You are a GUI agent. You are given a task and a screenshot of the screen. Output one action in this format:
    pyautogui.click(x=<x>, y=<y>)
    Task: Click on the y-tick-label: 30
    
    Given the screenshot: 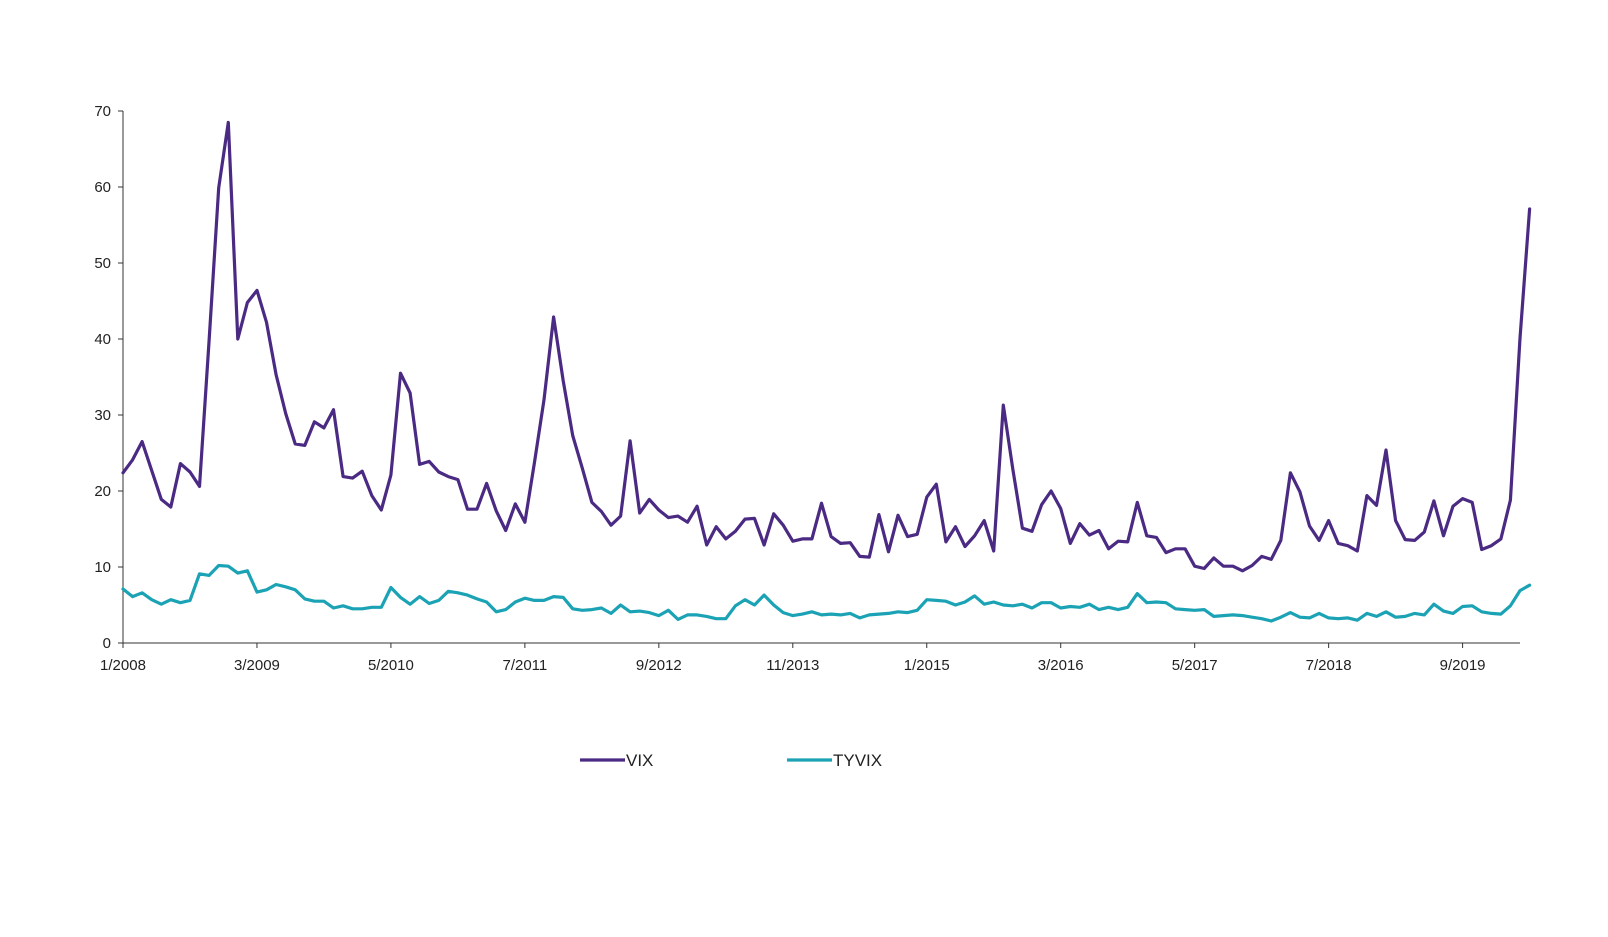 What is the action you would take?
    pyautogui.click(x=102, y=415)
    